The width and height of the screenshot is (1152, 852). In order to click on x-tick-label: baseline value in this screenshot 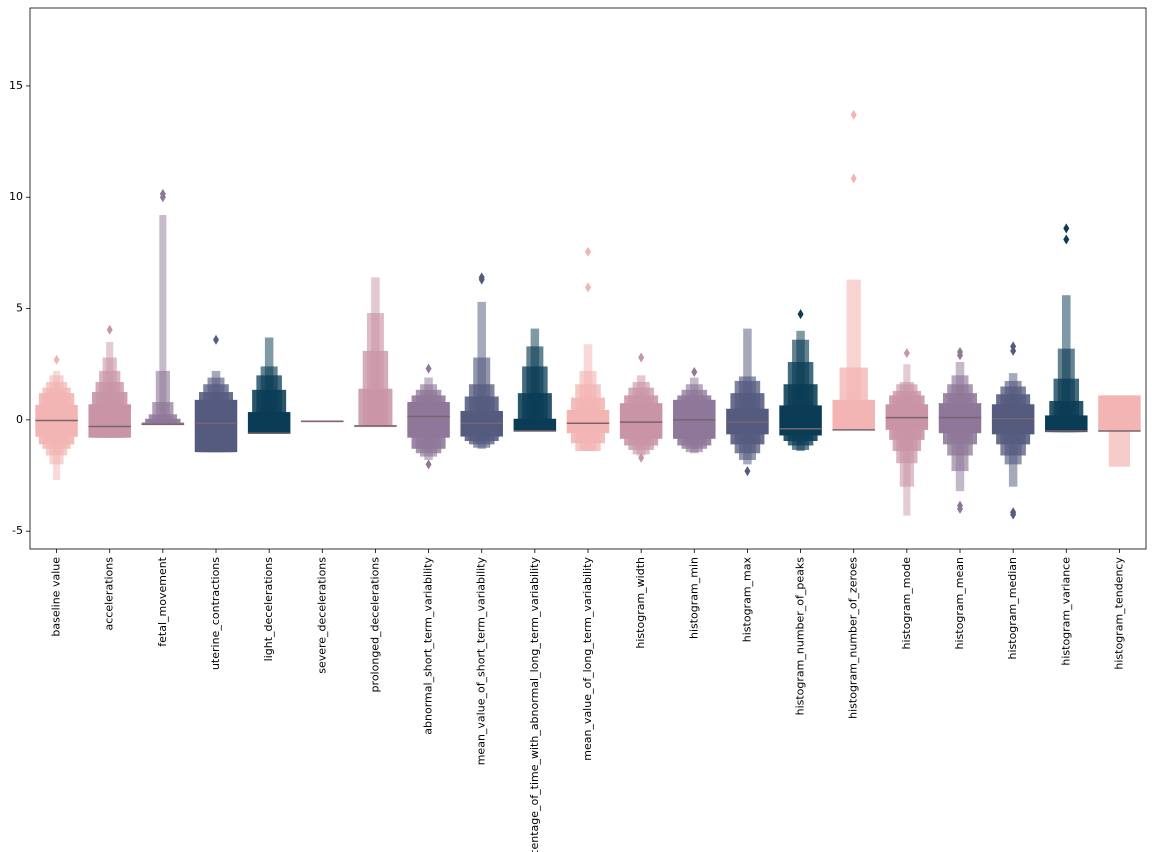, I will do `click(56, 597)`.